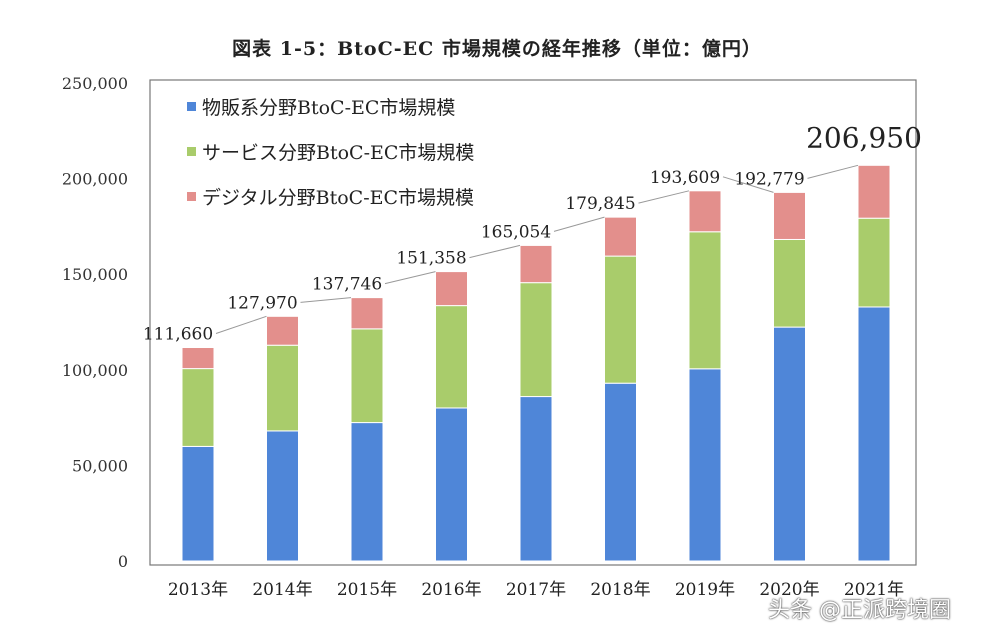  Describe the element at coordinates (282, 590) in the screenshot. I see `x-tick-label: 2014年` at that location.